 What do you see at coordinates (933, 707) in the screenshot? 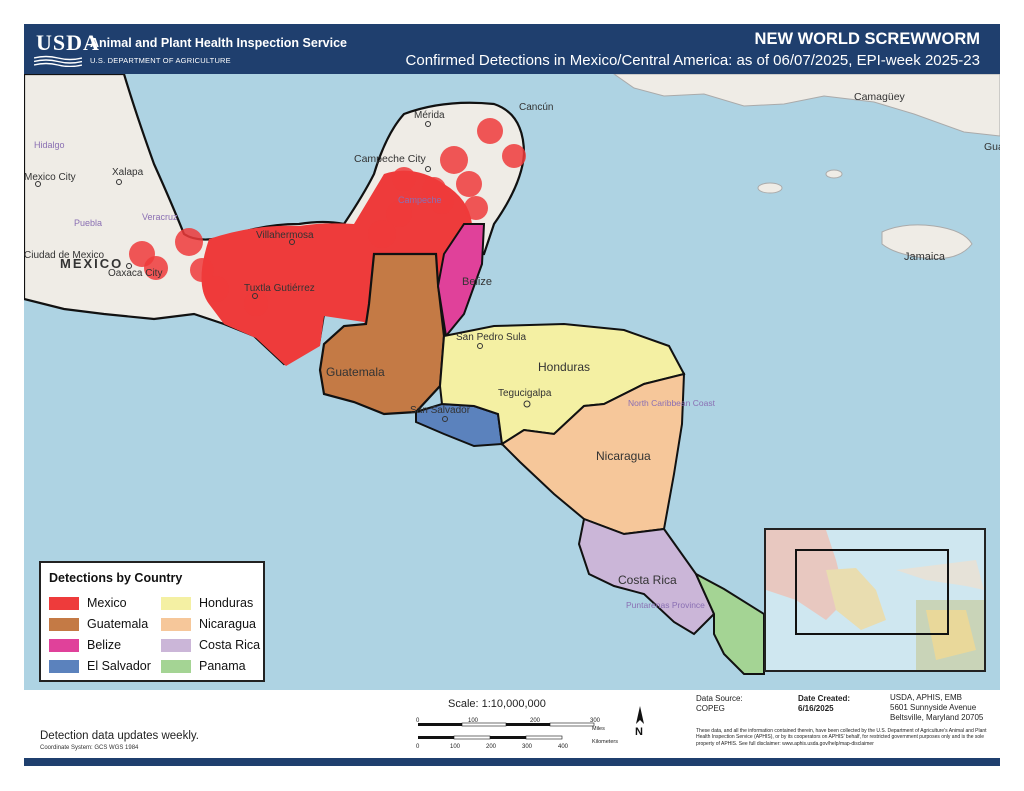
I see `address-line-2: 5601 Sunnyside Avenue` at bounding box center [933, 707].